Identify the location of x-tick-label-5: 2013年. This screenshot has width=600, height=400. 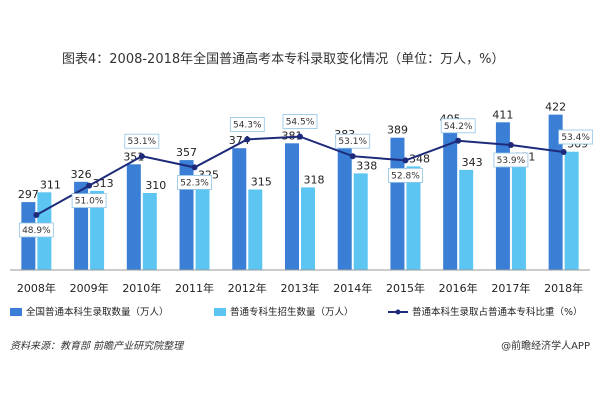
(300, 288).